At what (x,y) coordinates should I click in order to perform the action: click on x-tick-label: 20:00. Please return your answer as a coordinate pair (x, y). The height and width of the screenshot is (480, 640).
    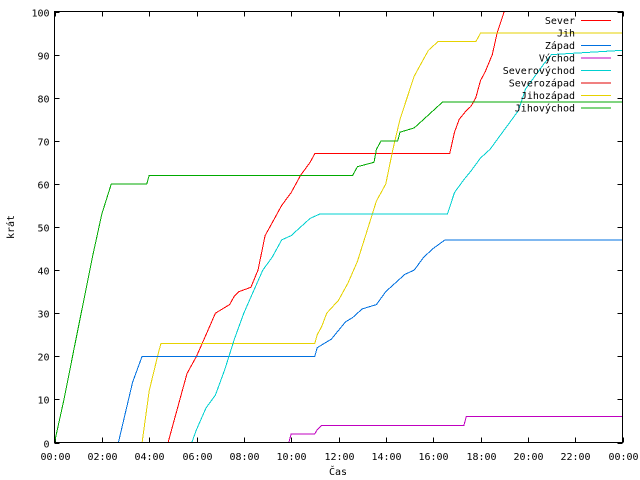
    Looking at the image, I should click on (528, 457).